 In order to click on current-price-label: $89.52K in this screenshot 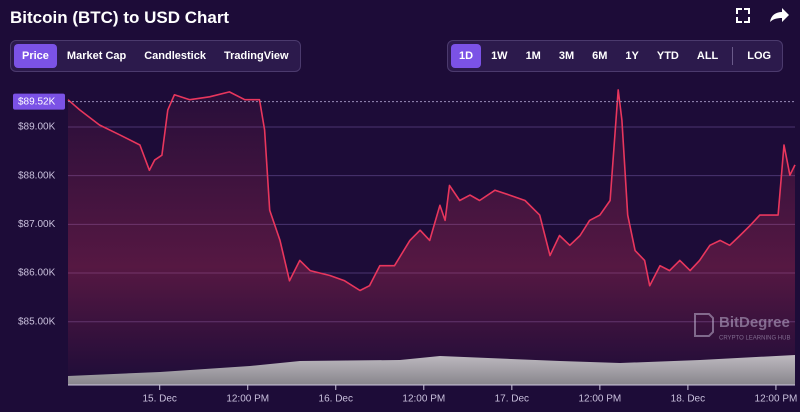, I will do `click(37, 101)`.